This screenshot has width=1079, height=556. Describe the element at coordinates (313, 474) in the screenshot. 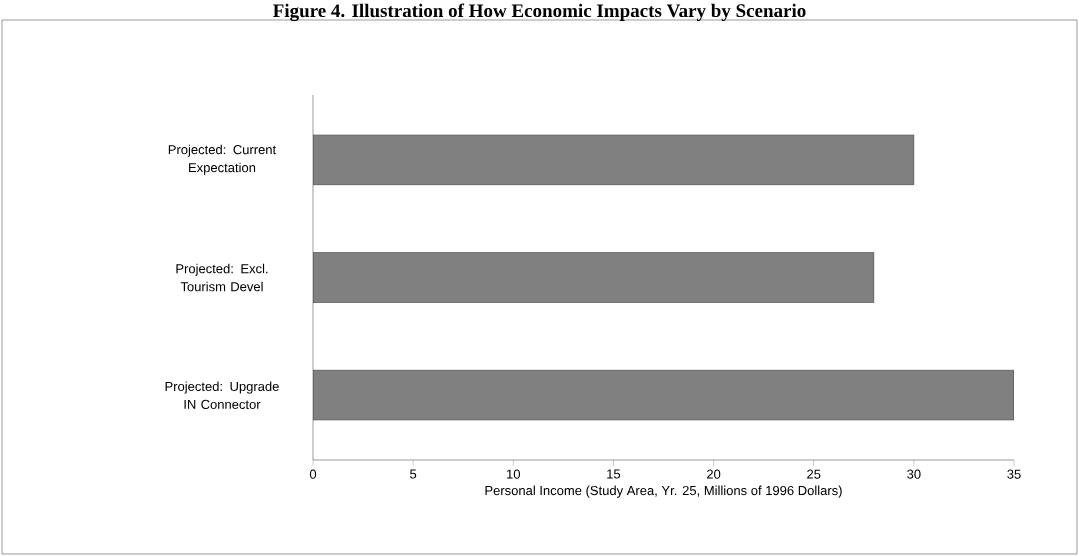

I see `x-tick-label: 0` at that location.